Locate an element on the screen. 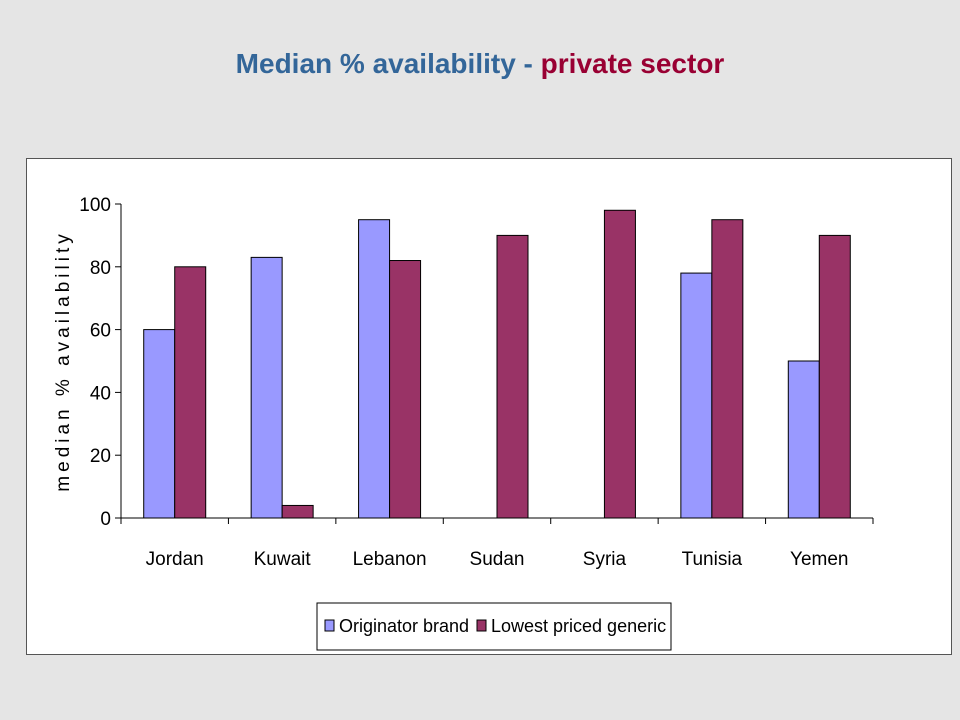 The width and height of the screenshot is (960, 720). bar-originator-jordan is located at coordinates (159, 424).